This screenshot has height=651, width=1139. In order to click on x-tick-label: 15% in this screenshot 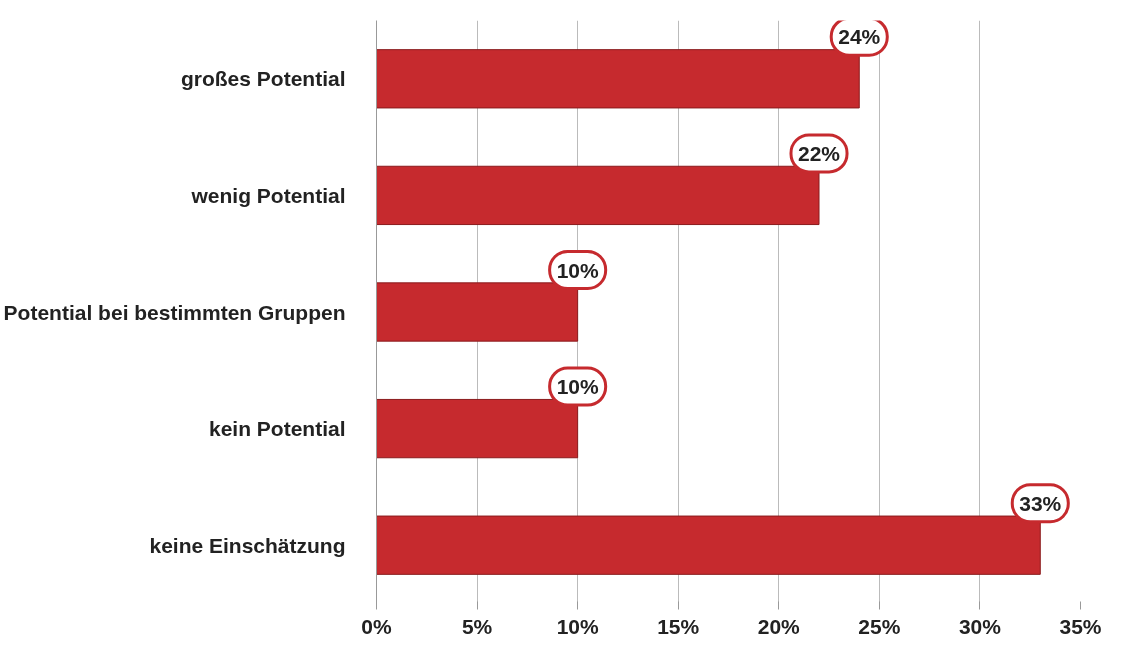, I will do `click(678, 626)`.